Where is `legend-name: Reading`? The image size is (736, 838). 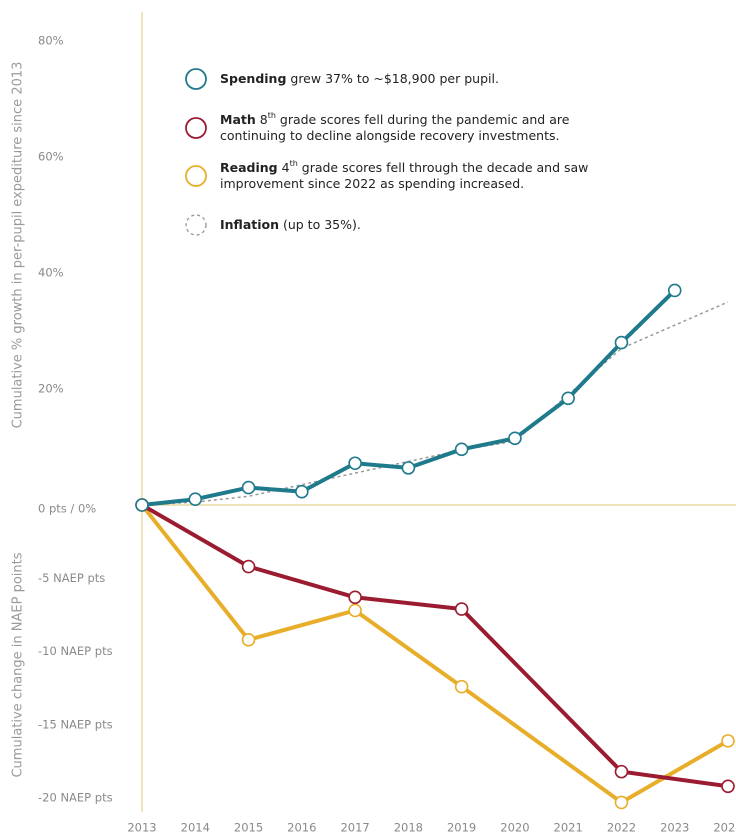 legend-name: Reading is located at coordinates (249, 167).